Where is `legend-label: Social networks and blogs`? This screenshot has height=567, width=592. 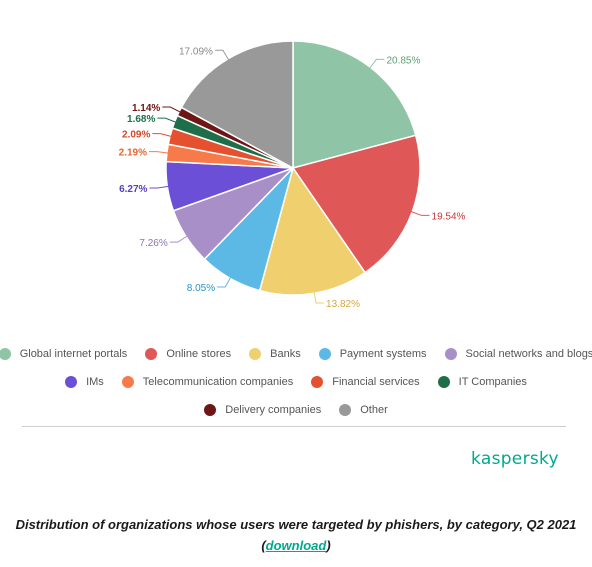 legend-label: Social networks and blogs is located at coordinates (528, 354).